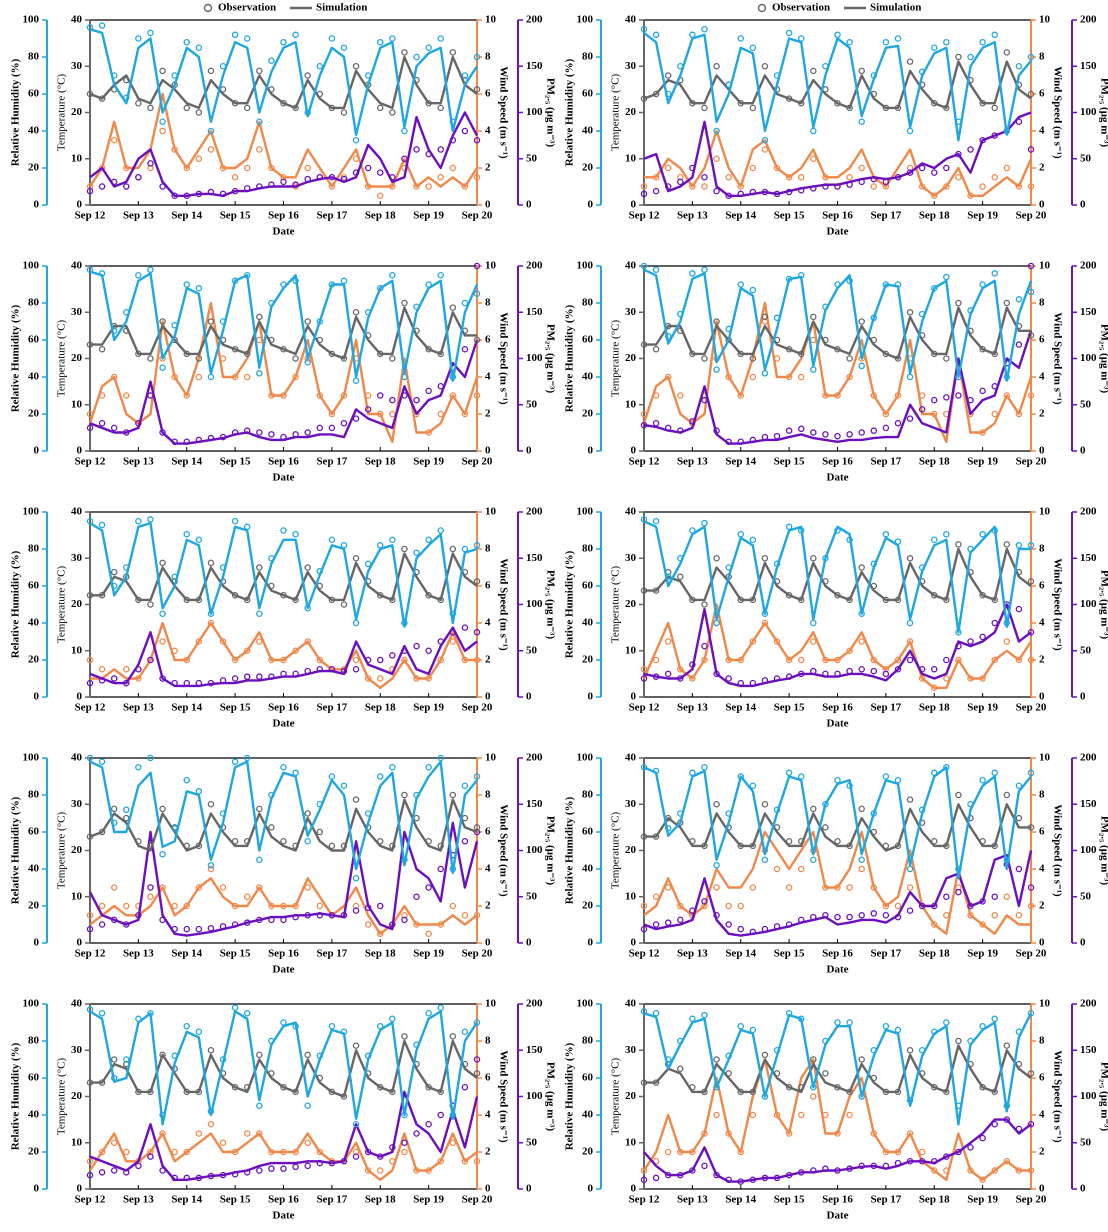  Describe the element at coordinates (534, 20) in the screenshot. I see `y-tick-label: 200` at that location.